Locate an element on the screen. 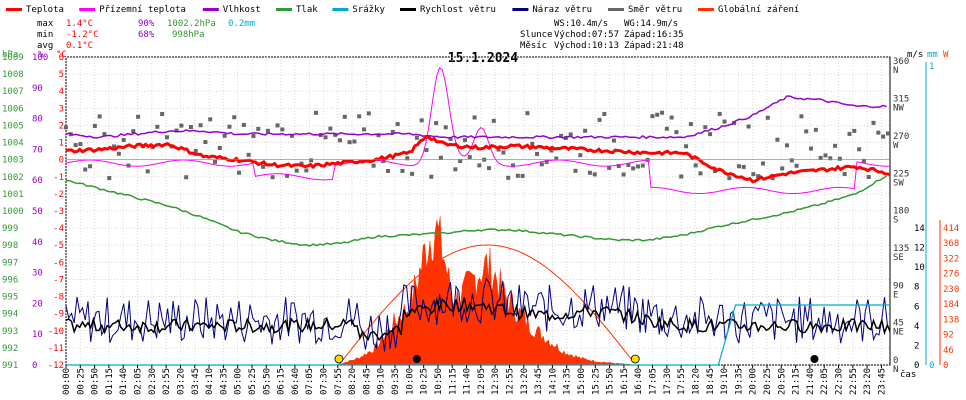 This screenshot has width=966, height=400. x-tick-label: 17:05 is located at coordinates (654, 381).